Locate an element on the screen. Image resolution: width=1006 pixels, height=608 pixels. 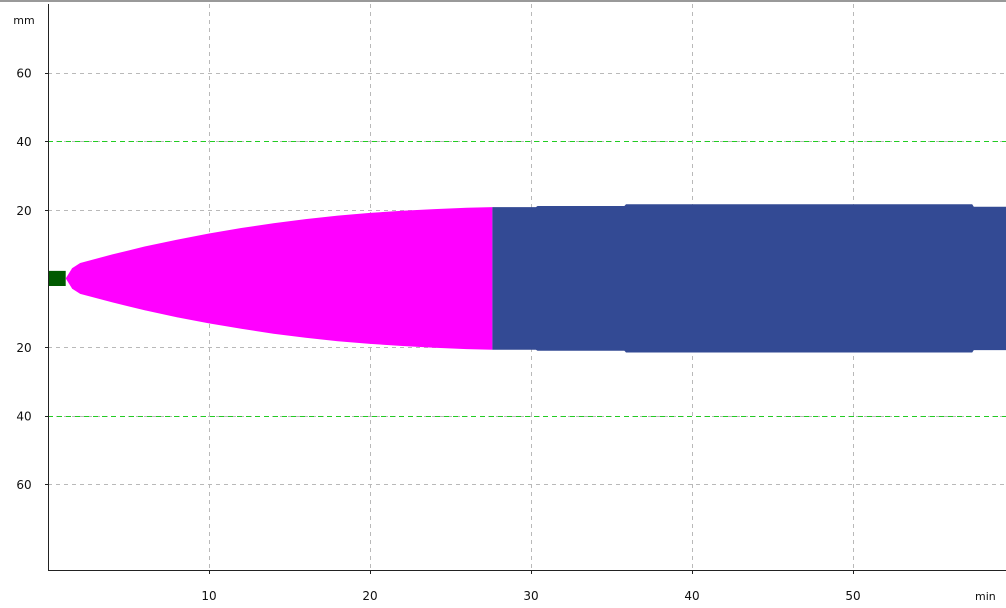
x-tick-label: 50 is located at coordinates (852, 596).